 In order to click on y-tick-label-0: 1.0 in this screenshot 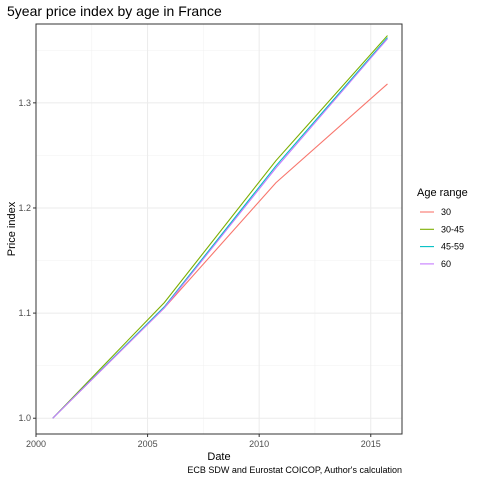, I will do `click(24, 418)`.